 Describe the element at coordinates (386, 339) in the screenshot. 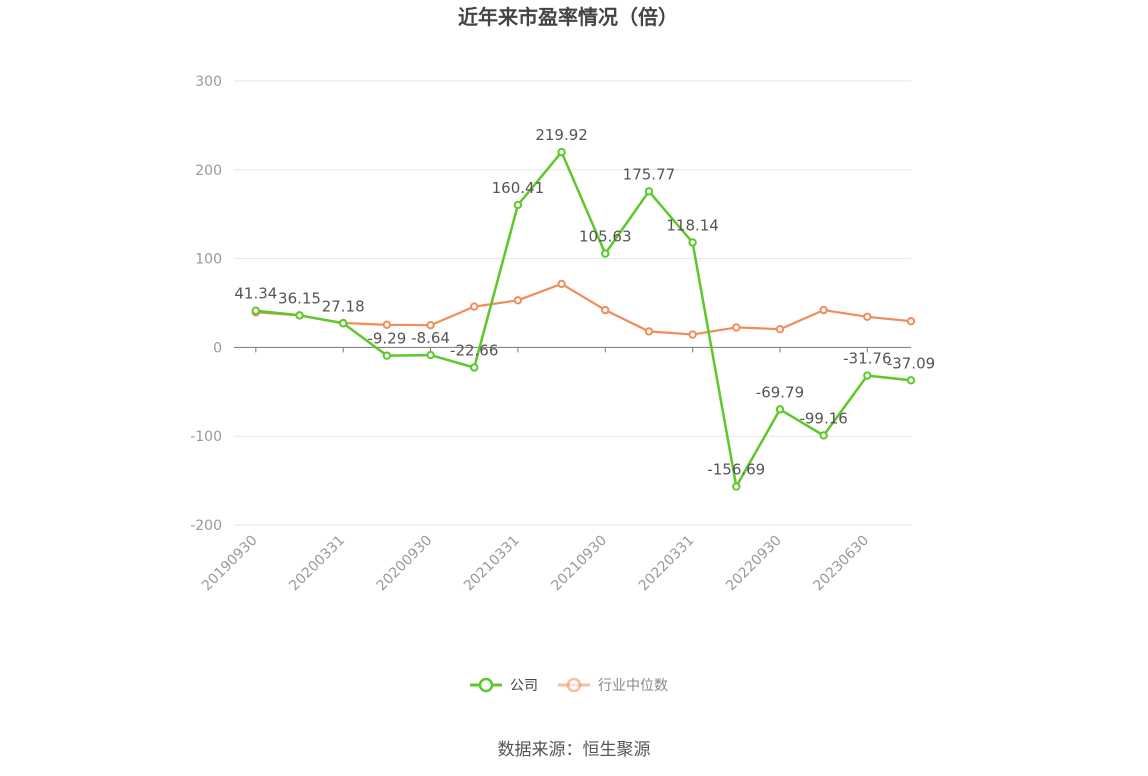

I see `data-label-company: -9.29` at that location.